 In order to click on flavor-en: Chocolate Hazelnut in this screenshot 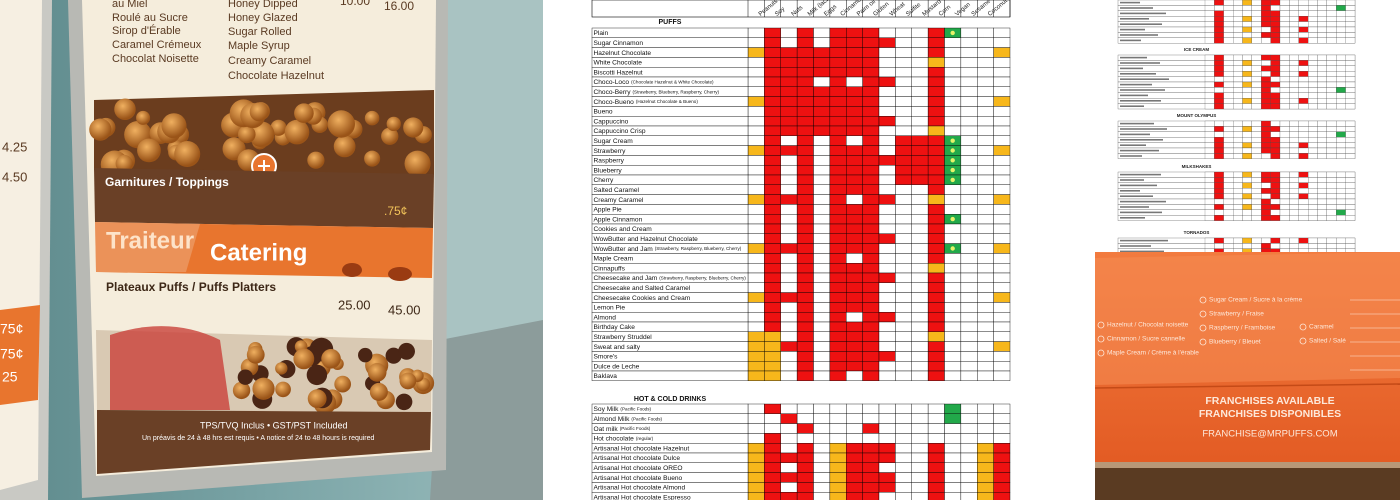, I will do `click(276, 76)`.